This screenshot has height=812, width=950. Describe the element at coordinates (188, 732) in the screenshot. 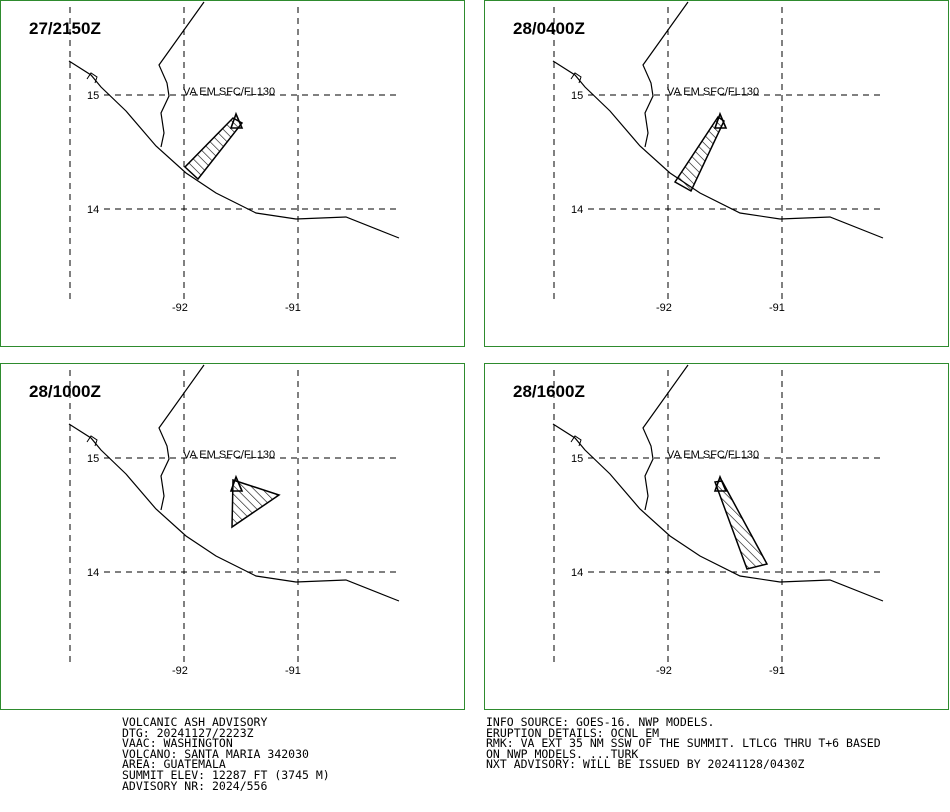

I see `advisory-line: DTG: 20241127/2223Z` at that location.